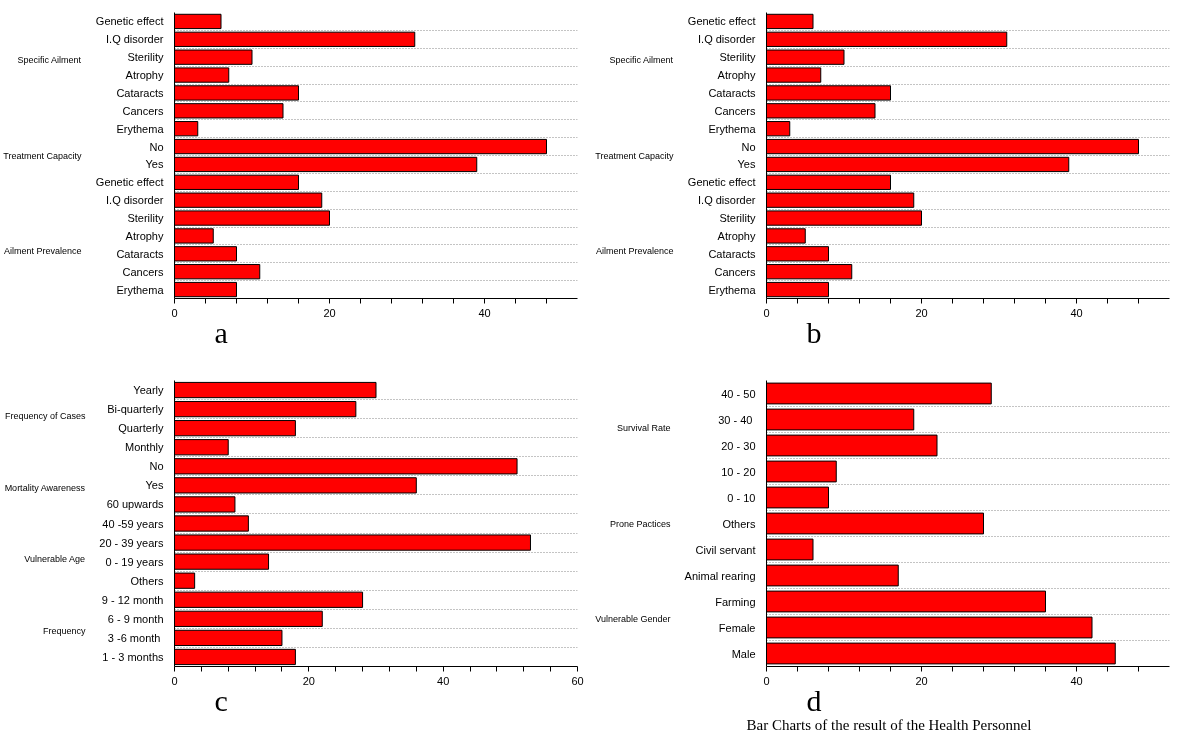 The height and width of the screenshot is (751, 1189). I want to click on y-tick-label: 6 - 9 month, so click(135, 618).